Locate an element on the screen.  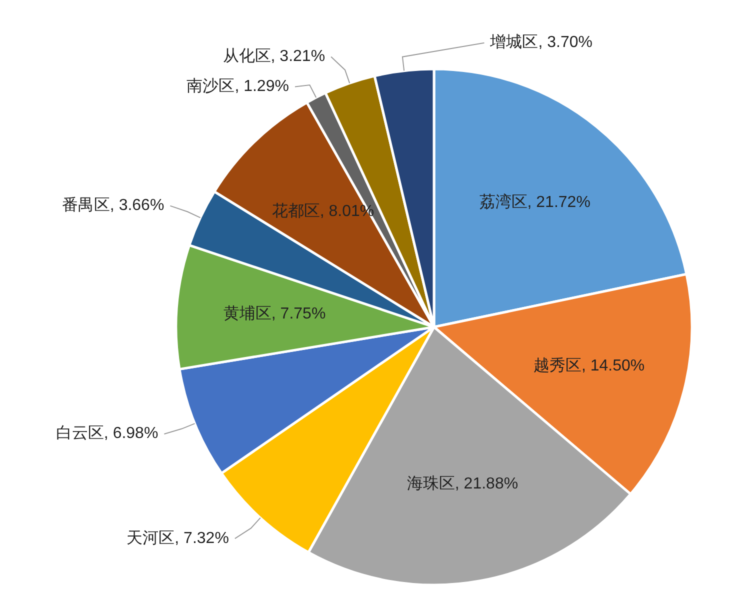
slice-label: 从化区, 3.21% is located at coordinates (274, 55).